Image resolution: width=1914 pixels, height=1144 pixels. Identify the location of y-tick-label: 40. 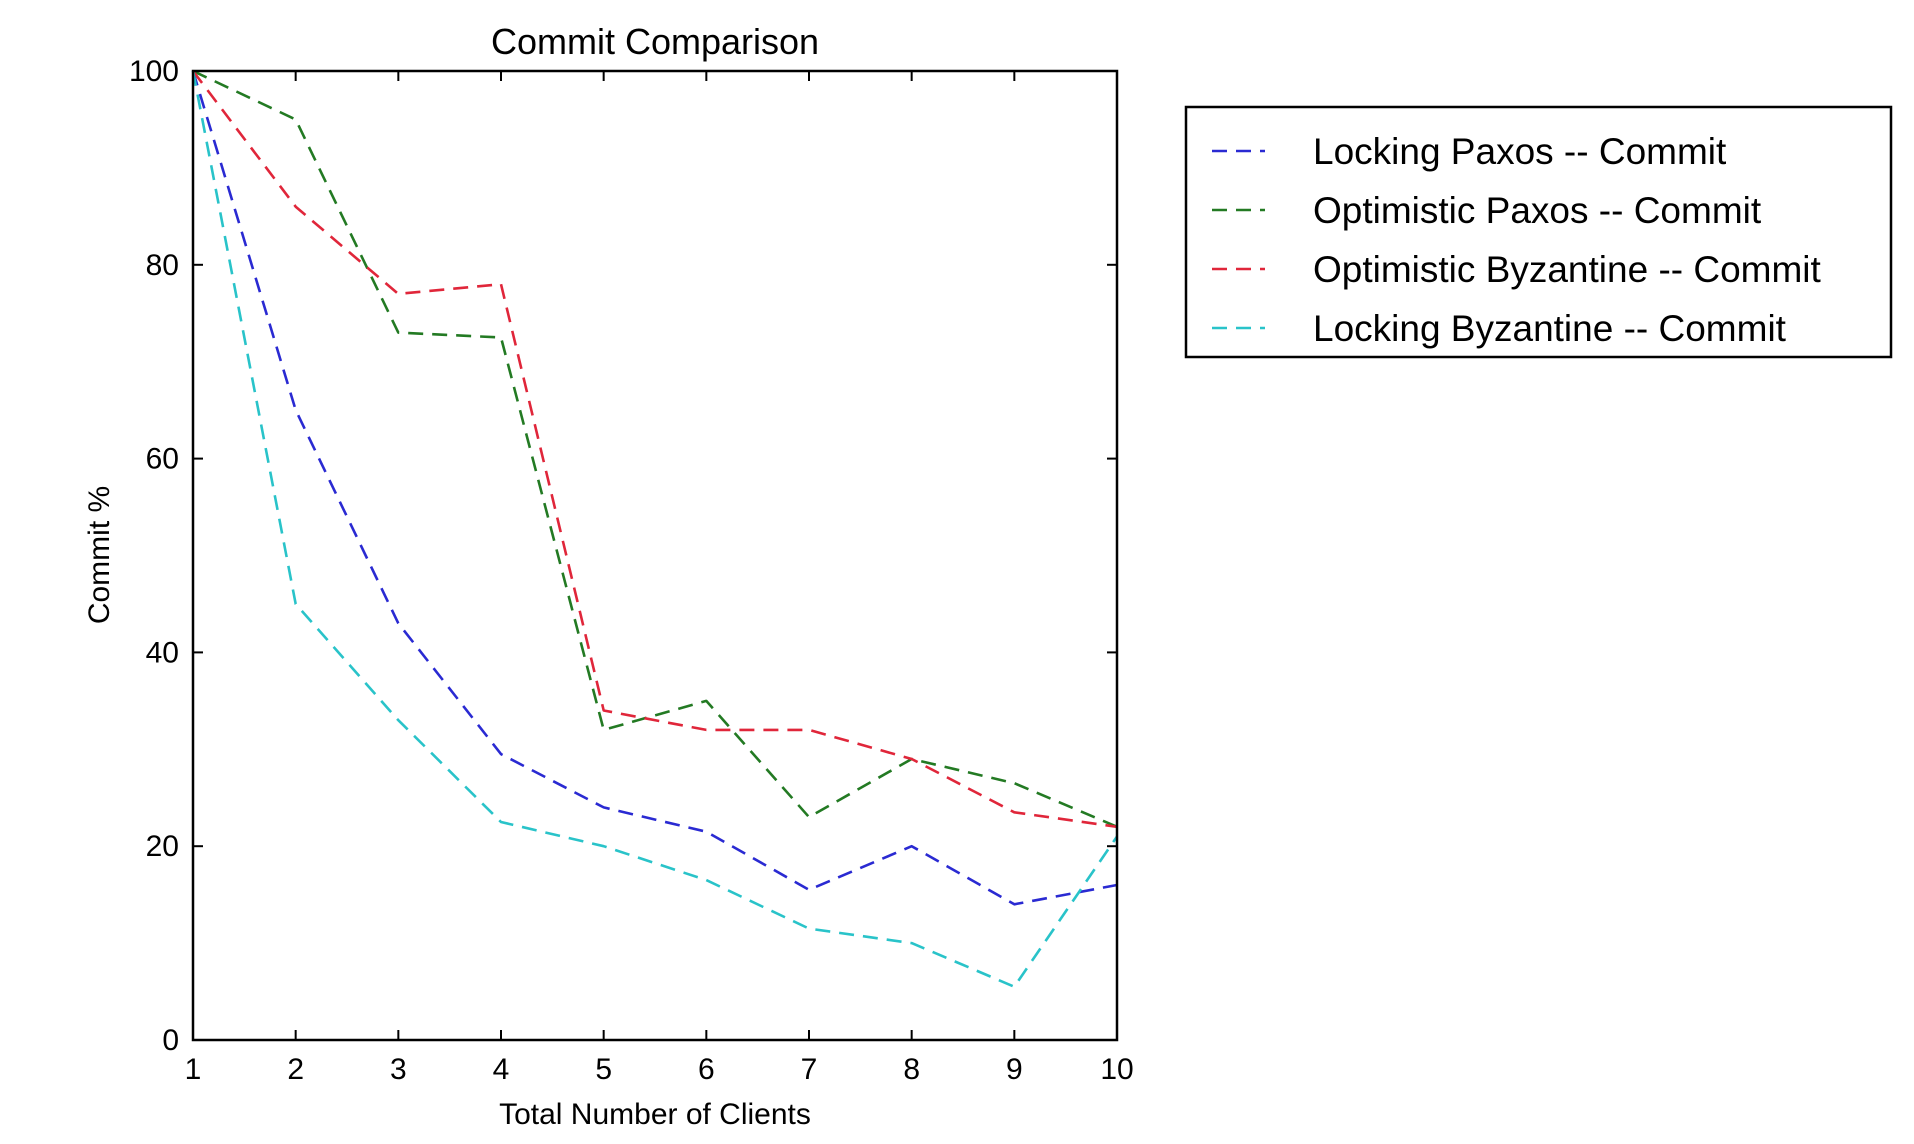
(162, 652).